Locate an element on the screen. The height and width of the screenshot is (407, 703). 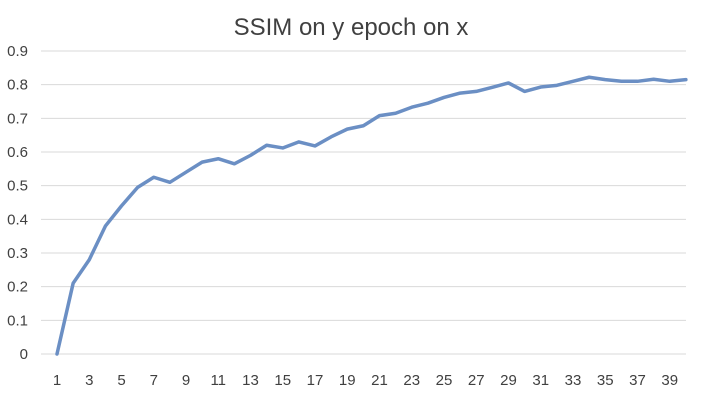
x-tick-label: 35 is located at coordinates (605, 380).